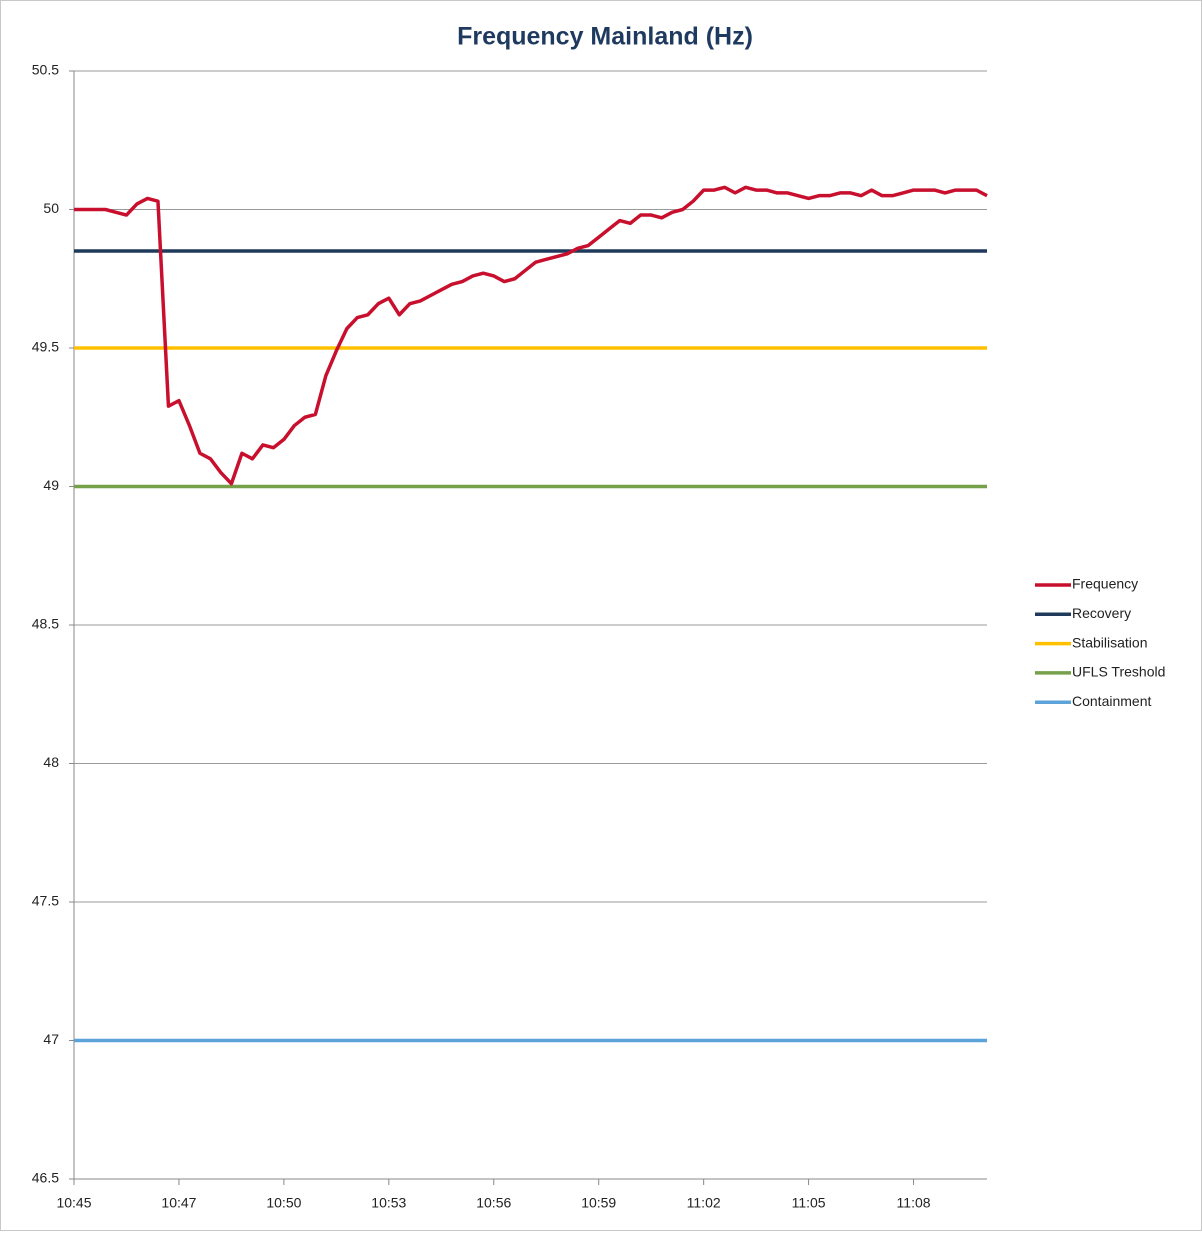  Describe the element at coordinates (51, 485) in the screenshot. I see `y-tick-label: 49` at that location.